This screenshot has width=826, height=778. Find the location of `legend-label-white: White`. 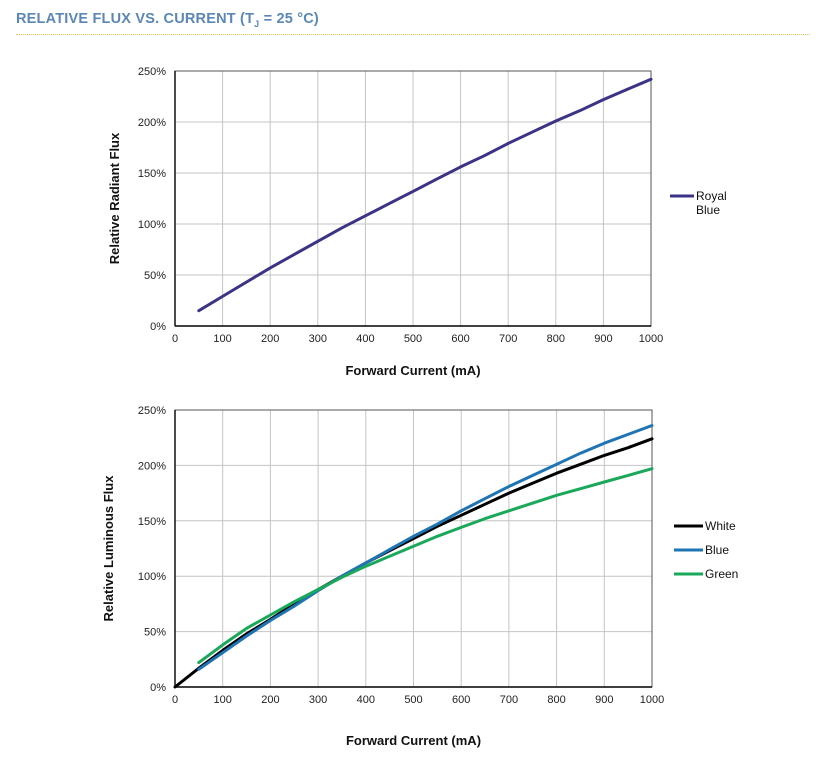

legend-label-white: White is located at coordinates (720, 526).